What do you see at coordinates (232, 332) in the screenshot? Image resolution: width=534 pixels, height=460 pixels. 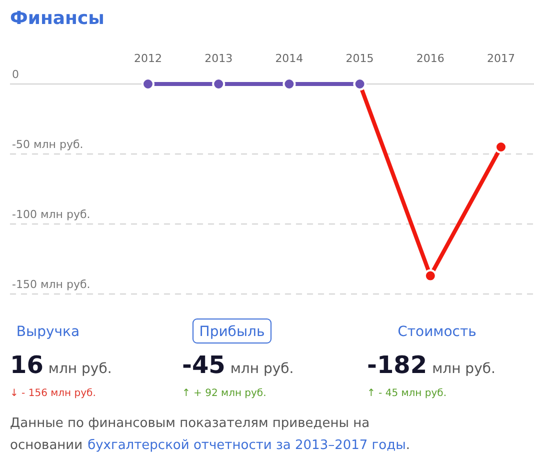 I see `text: Прибыль` at bounding box center [232, 332].